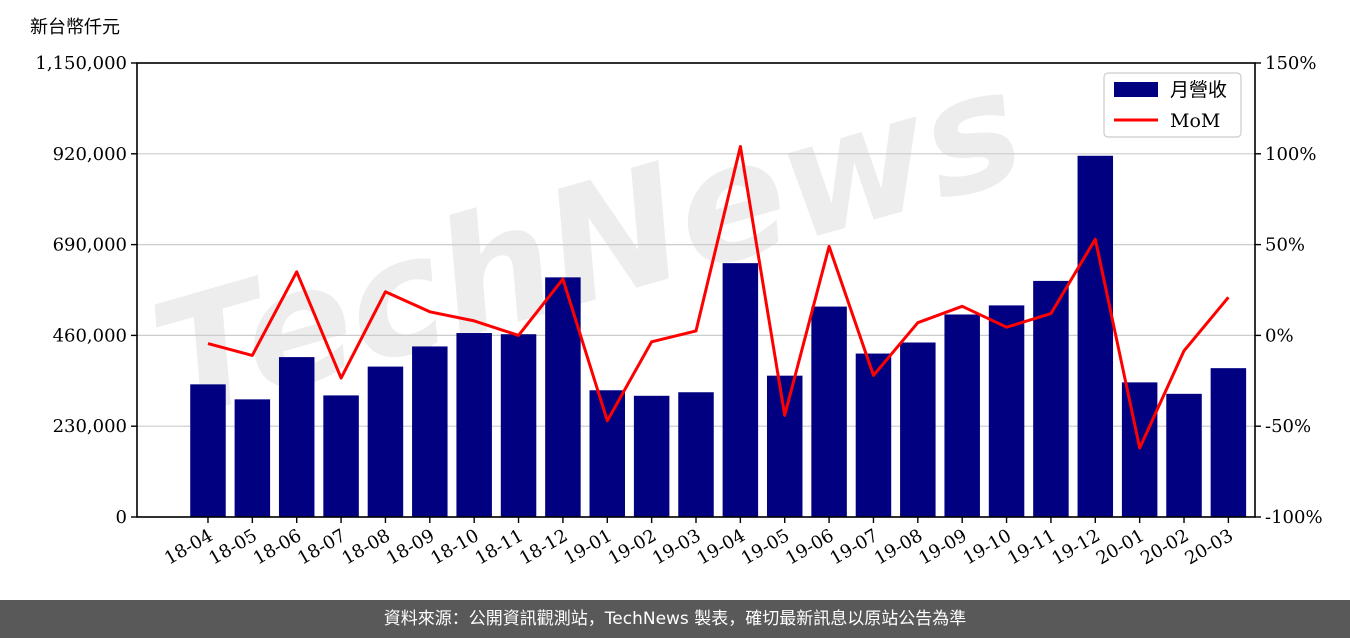  I want to click on right-y-tick-label: 100%, so click(1290, 154).